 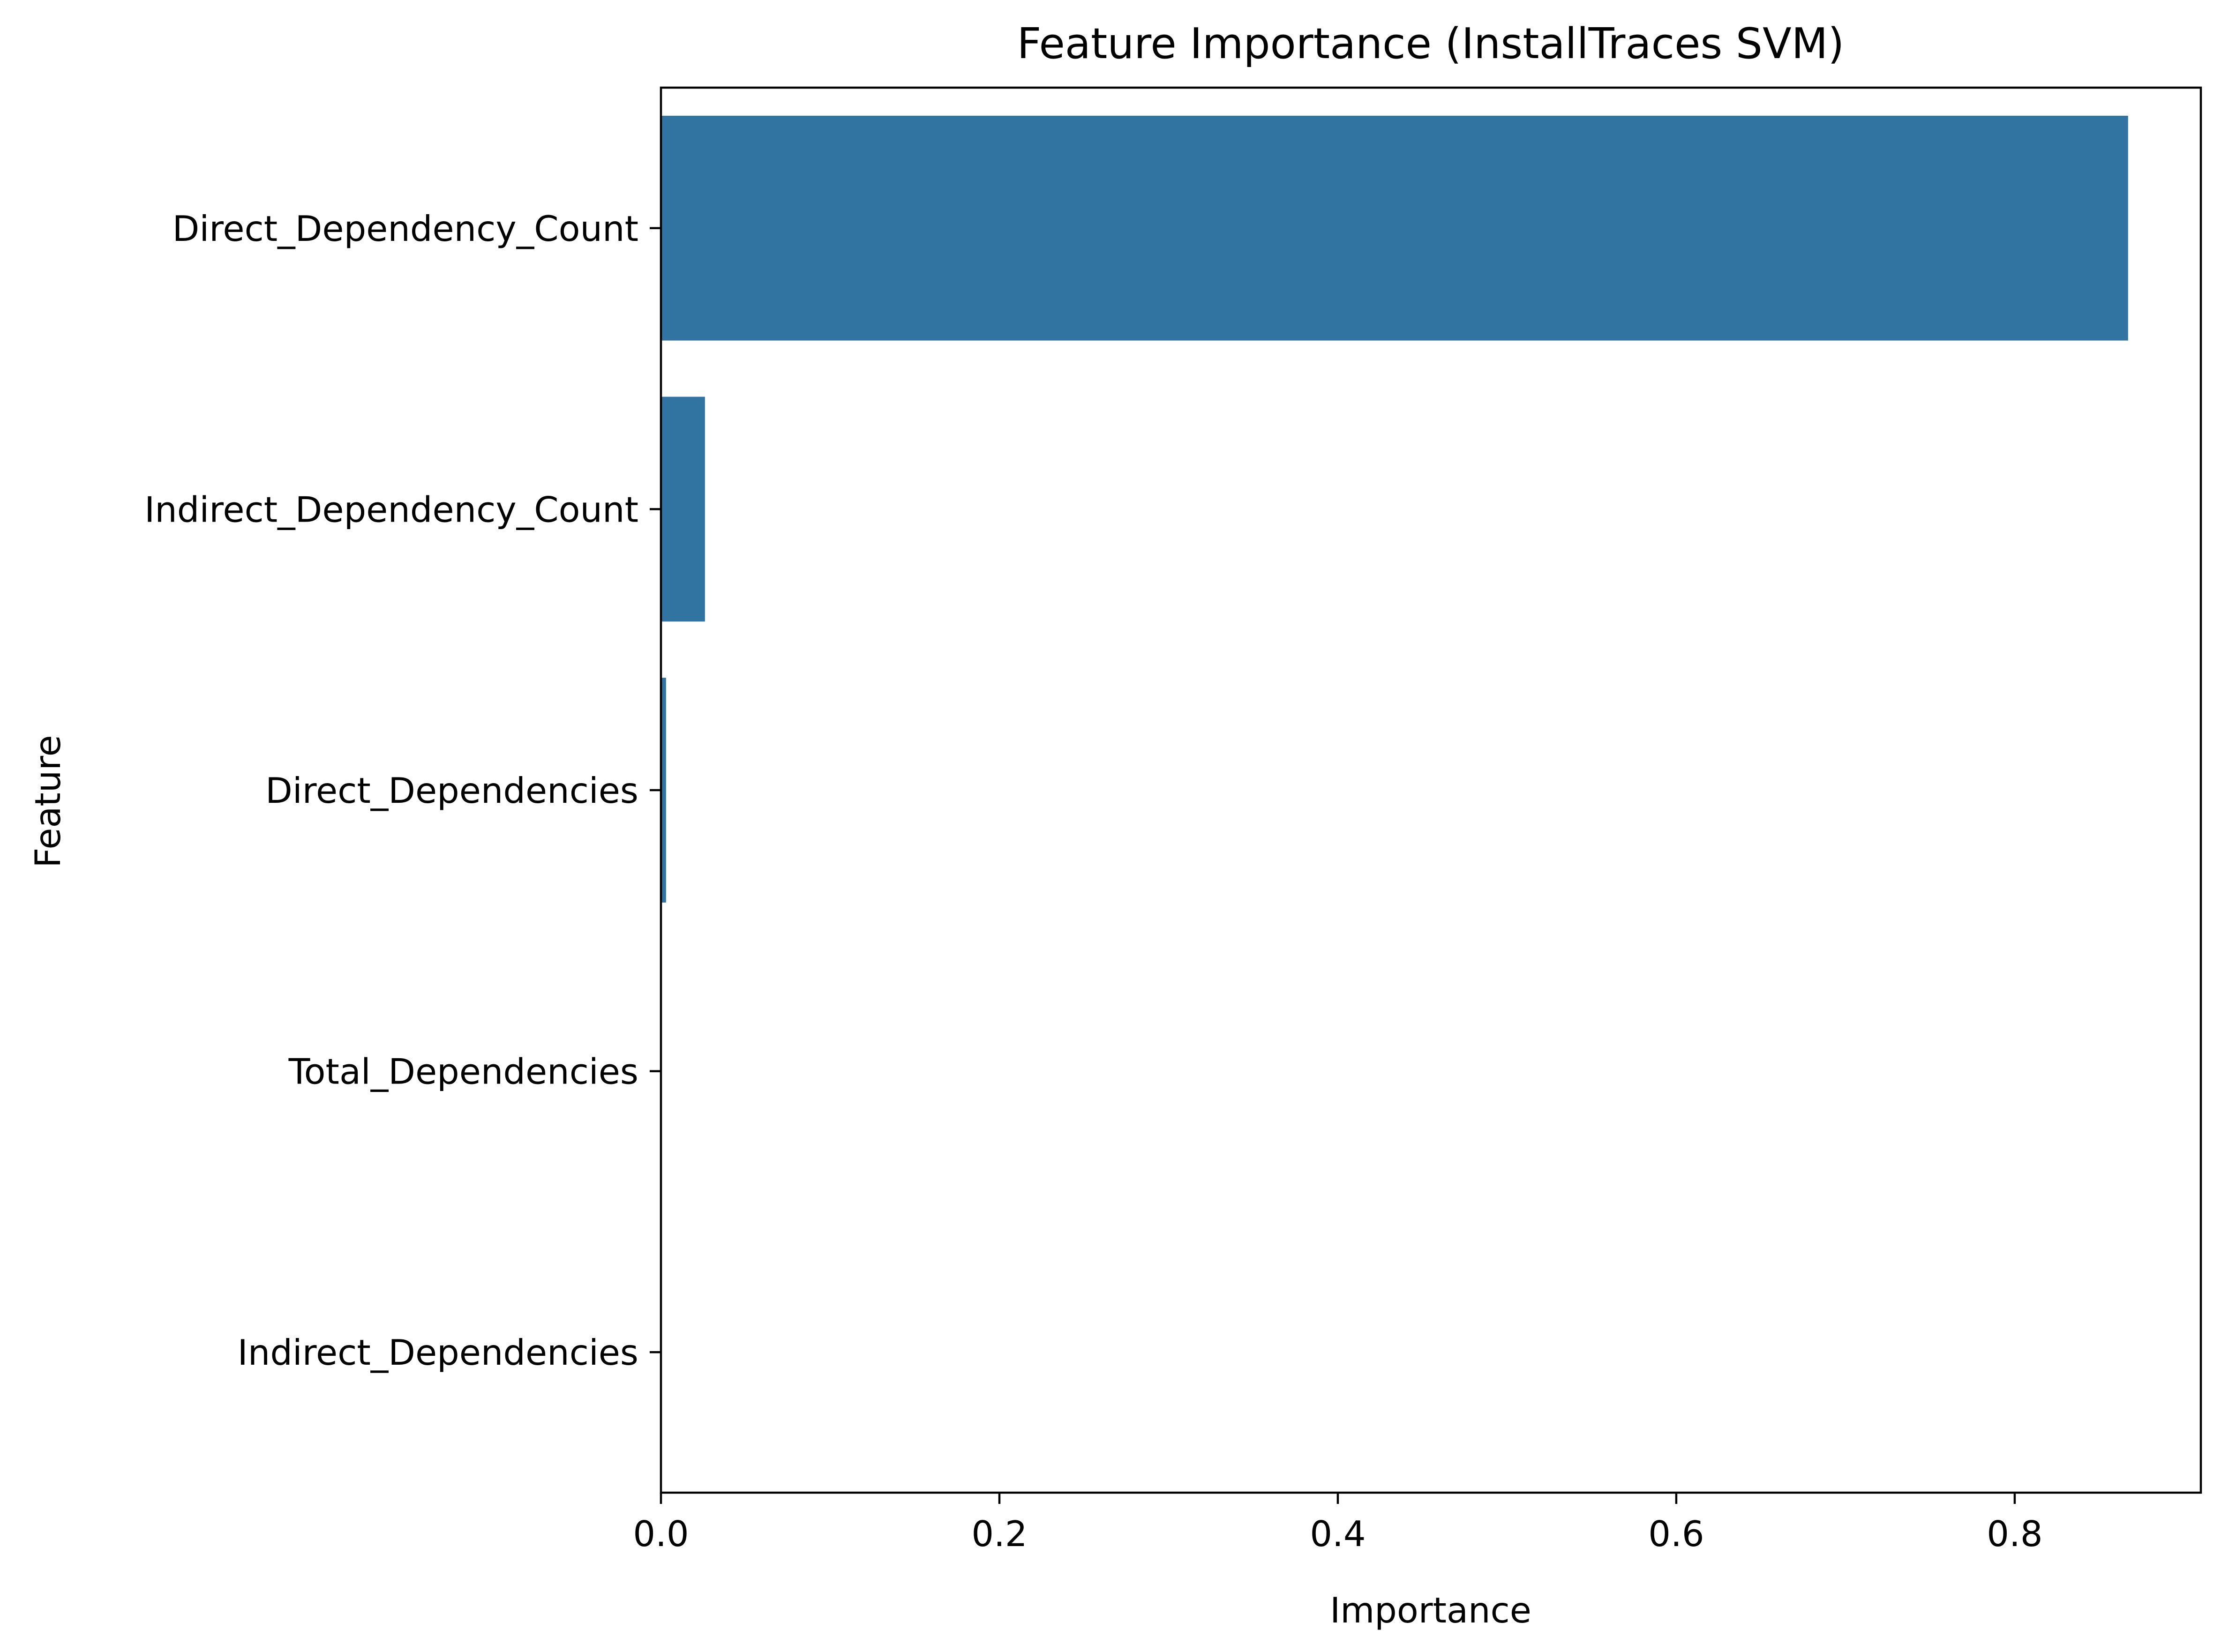 What do you see at coordinates (1431, 43) in the screenshot?
I see `chart-title: Feature Importance (InstallTraces SVM)` at bounding box center [1431, 43].